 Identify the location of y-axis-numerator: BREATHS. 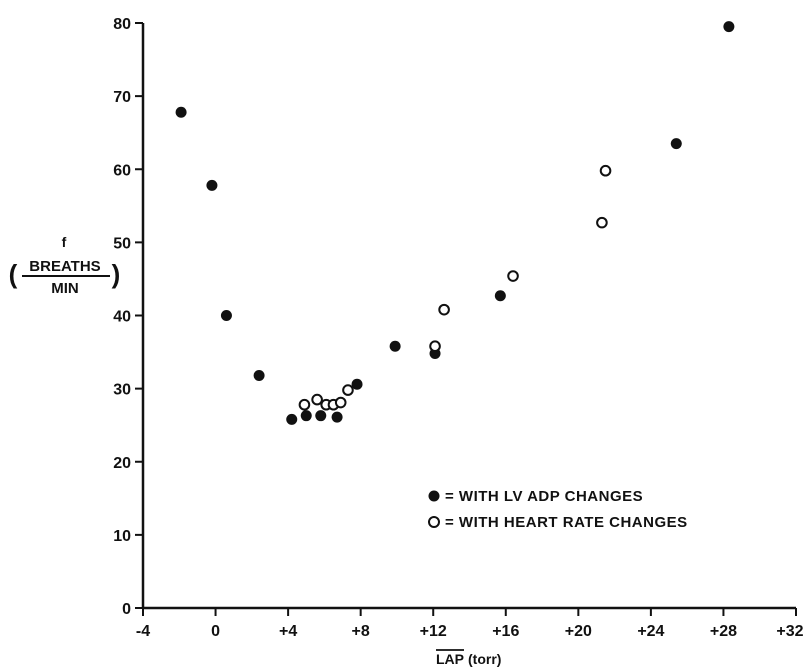
(64, 266).